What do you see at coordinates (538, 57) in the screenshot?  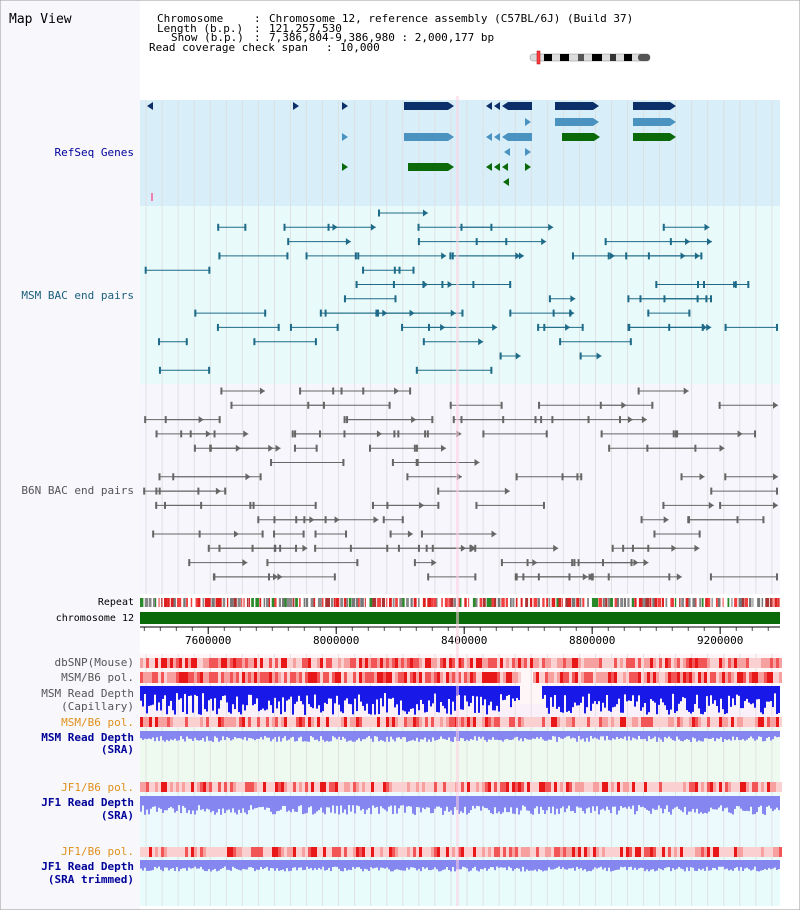 I see `ideogram-position-marker` at bounding box center [538, 57].